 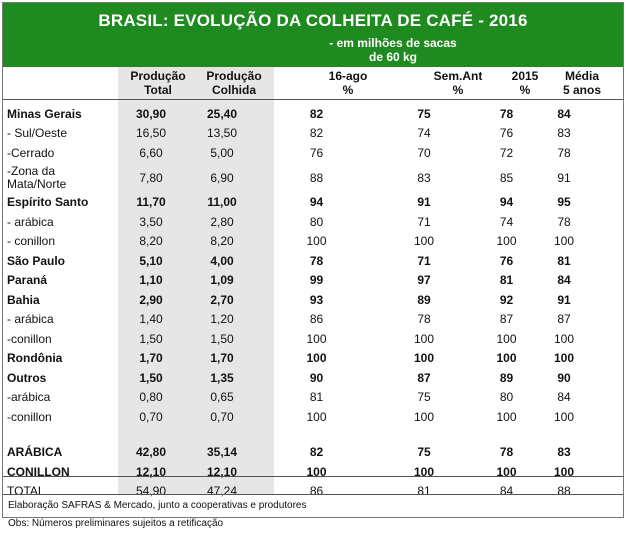 I want to click on table-cell: 93, so click(x=316, y=299).